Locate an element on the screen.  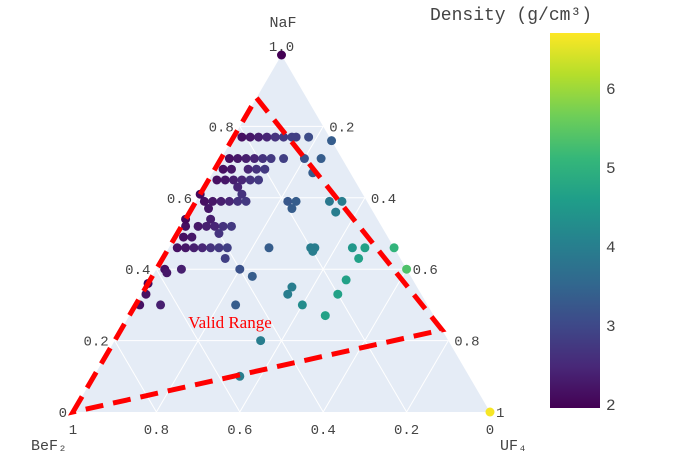
colorbar-ticks: 2 3 4 5 6 is located at coordinates (611, 248).